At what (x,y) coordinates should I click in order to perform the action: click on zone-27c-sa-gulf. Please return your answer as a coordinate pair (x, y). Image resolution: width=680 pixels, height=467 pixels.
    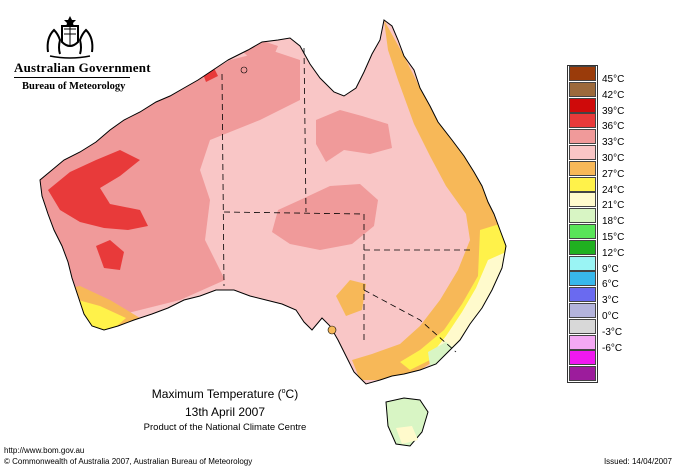
    Looking at the image, I should click on (351, 298).